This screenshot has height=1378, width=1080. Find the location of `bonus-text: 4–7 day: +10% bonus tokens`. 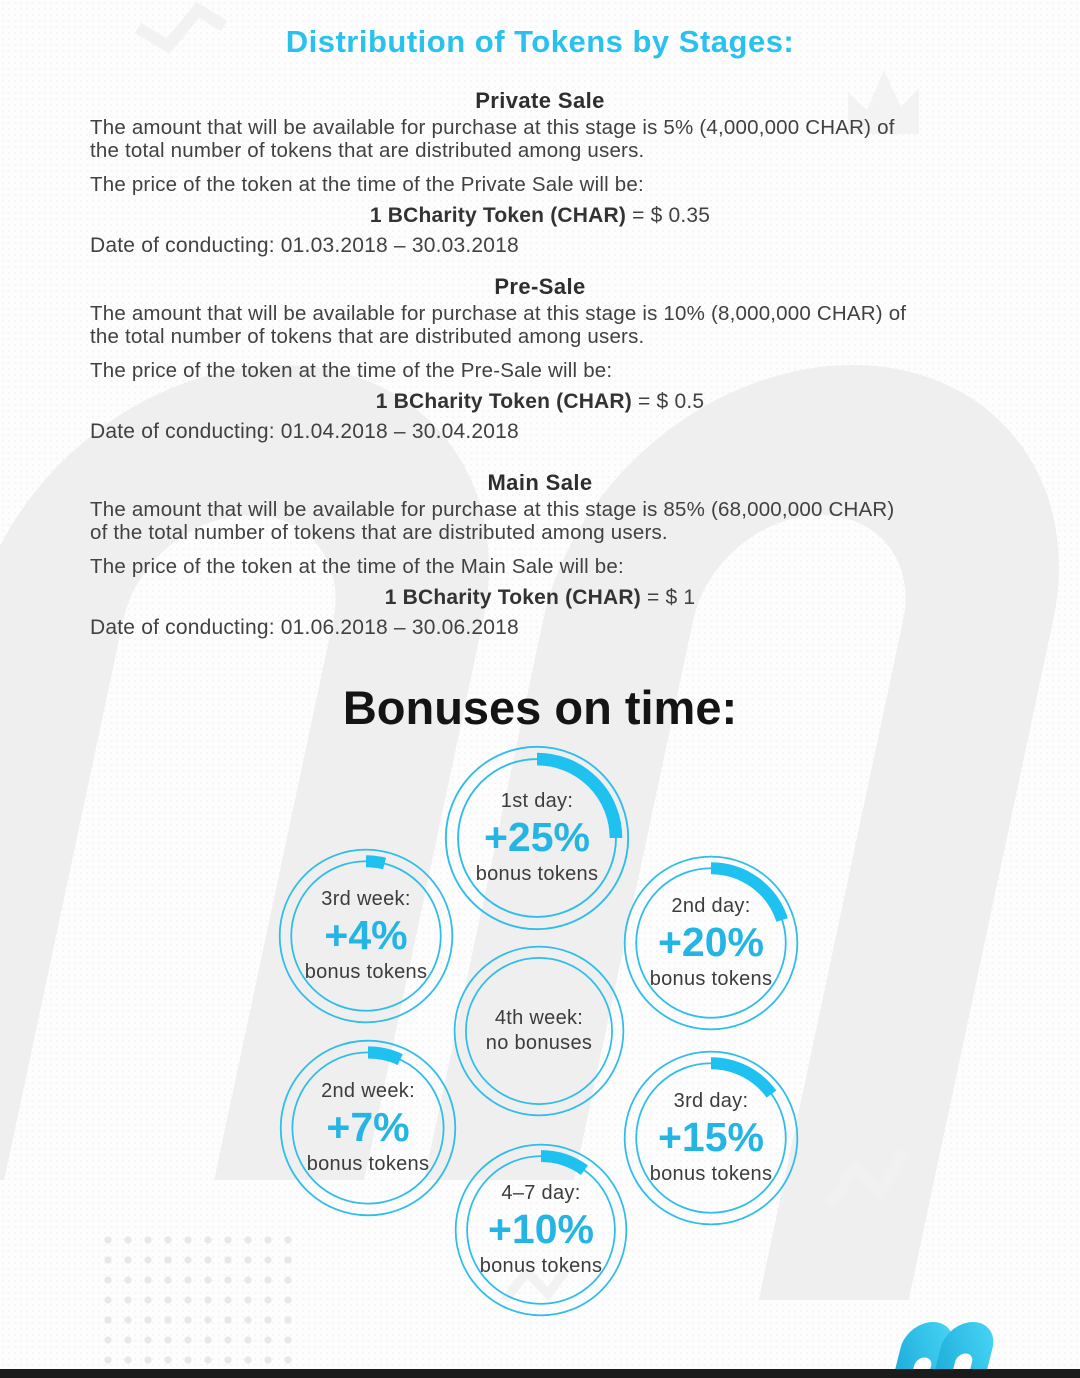

bonus-text: 4–7 day: +10% bonus tokens is located at coordinates (541, 1230).